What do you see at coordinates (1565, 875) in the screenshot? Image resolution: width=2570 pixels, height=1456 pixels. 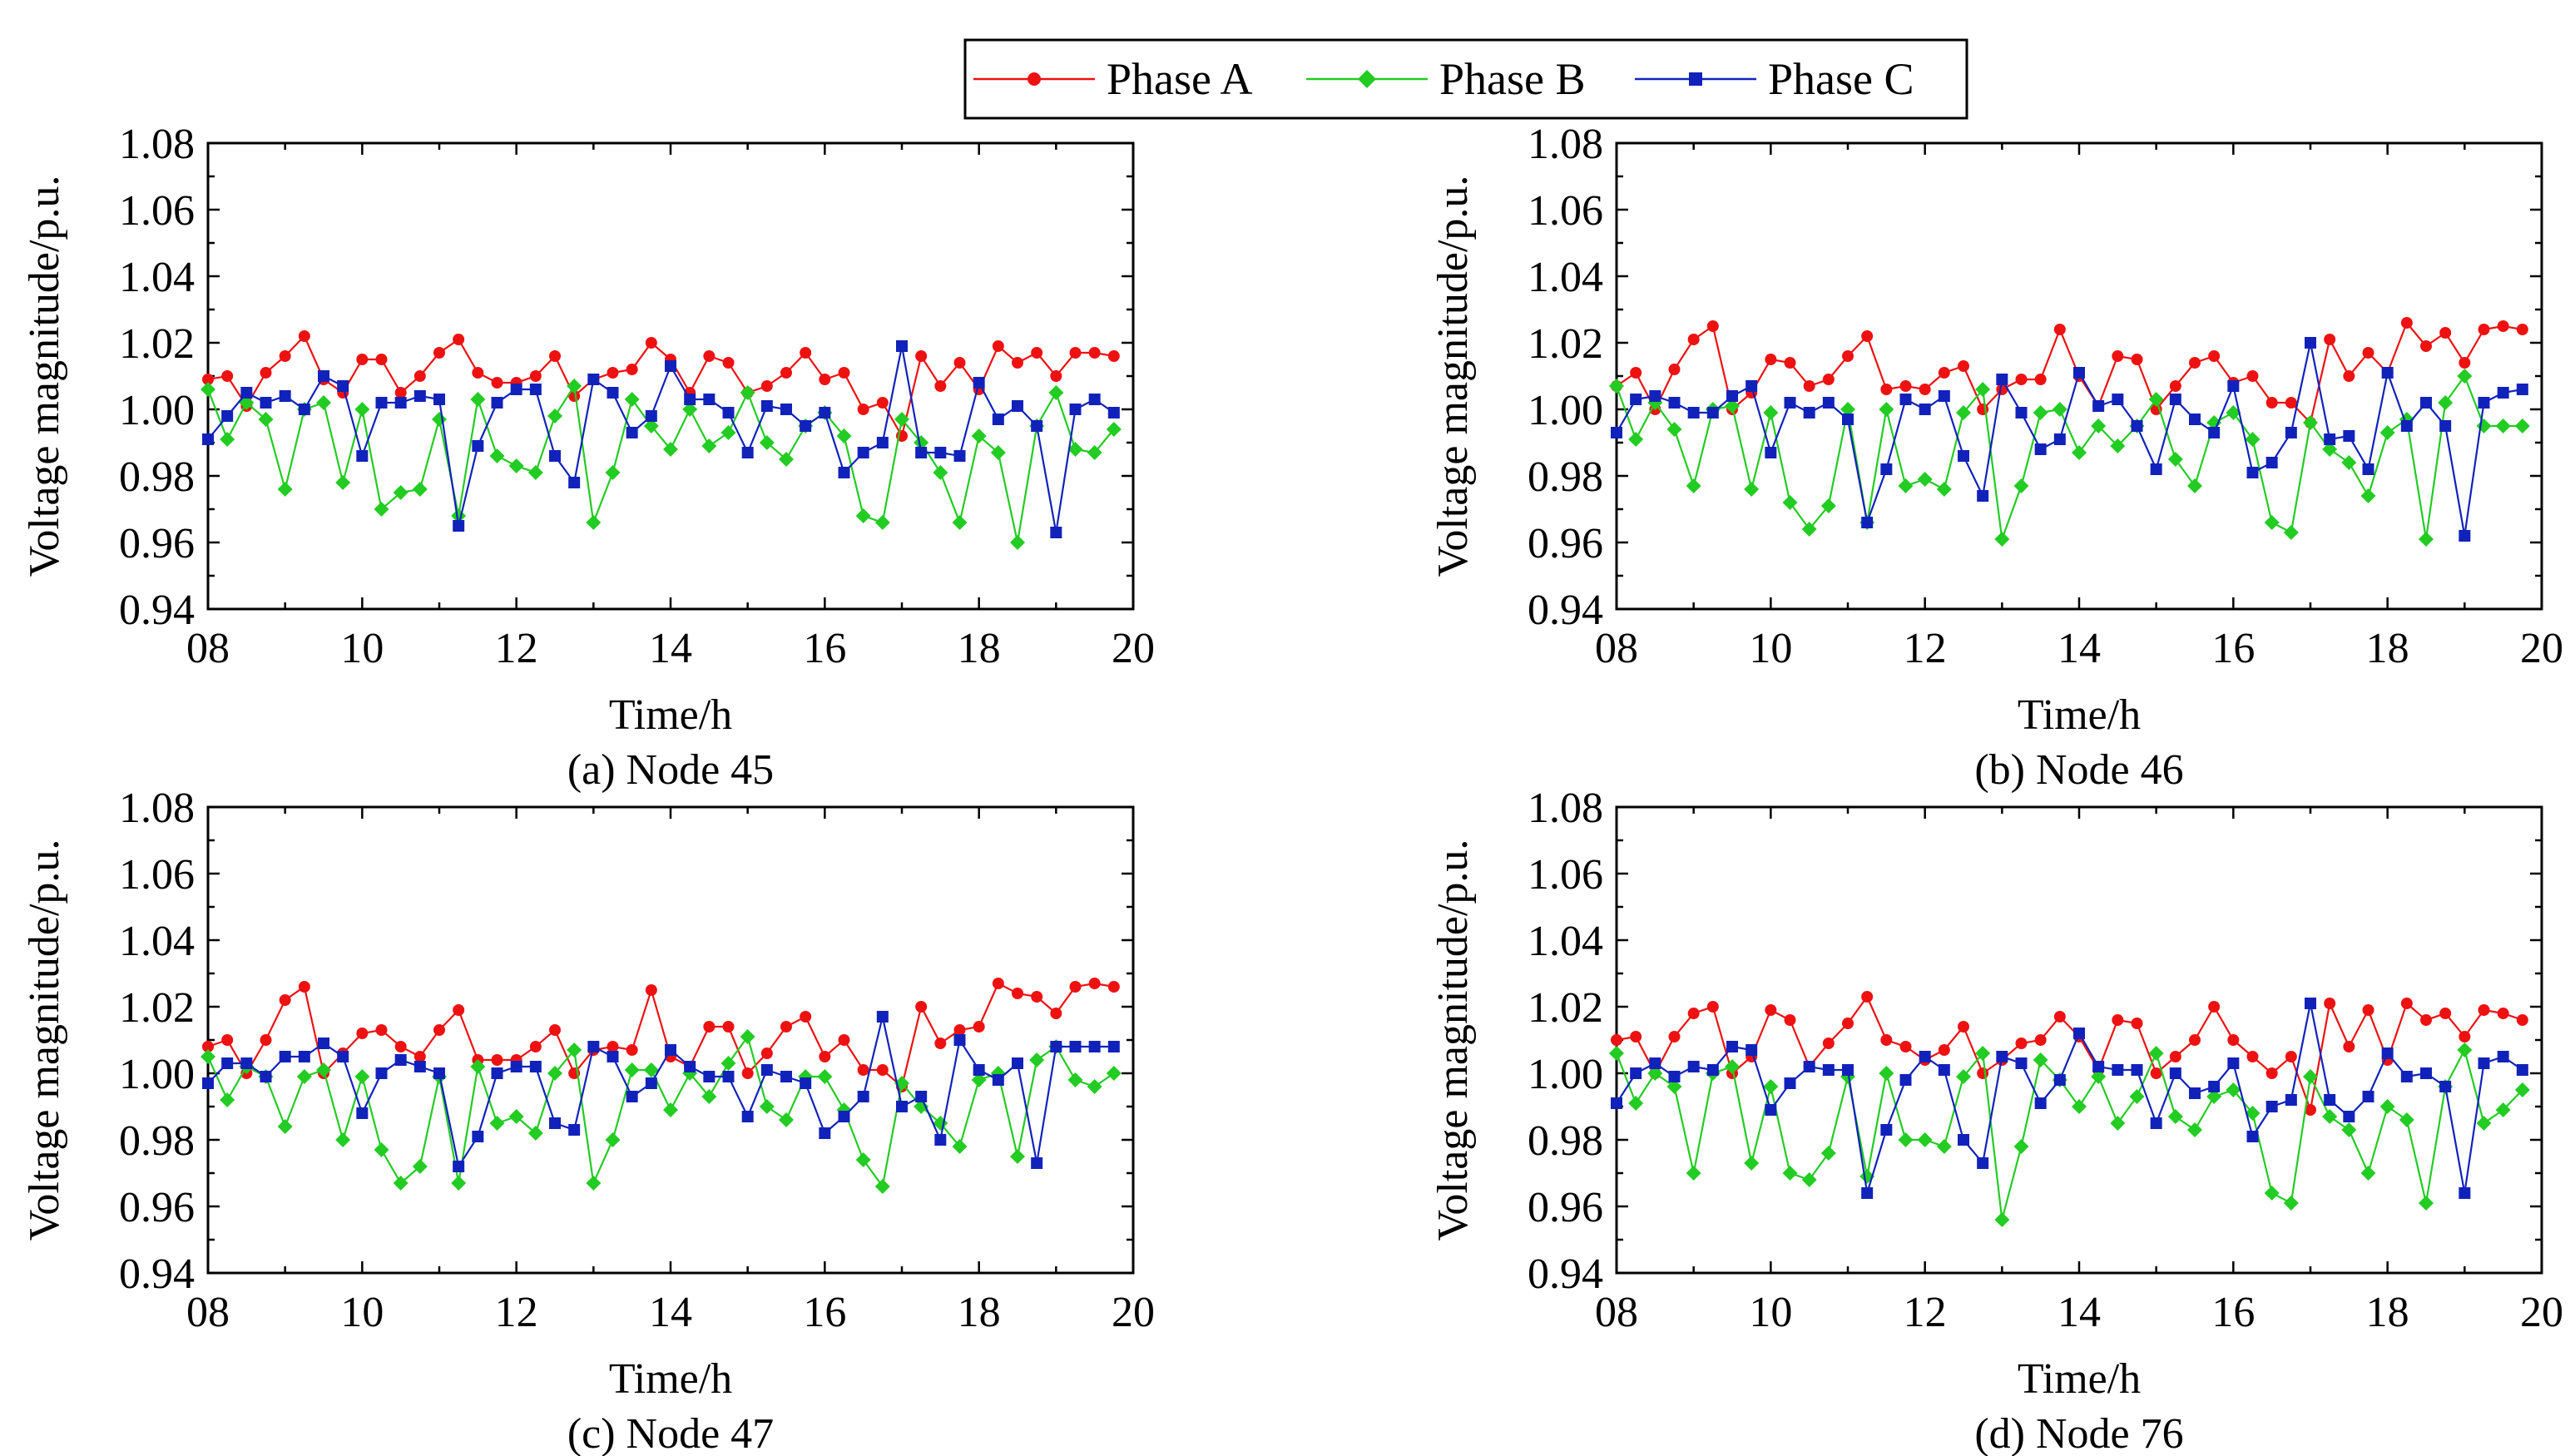 I see `y-tick-label: 1.06` at bounding box center [1565, 875].